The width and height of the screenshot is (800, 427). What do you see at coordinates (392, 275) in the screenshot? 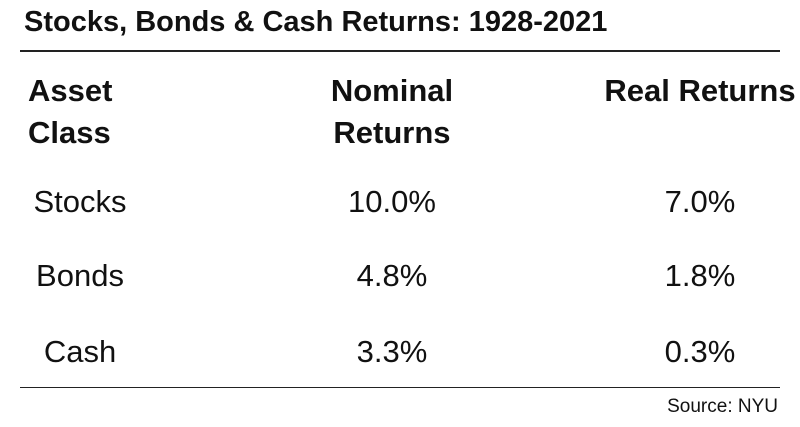
I see `cell: 4.8%` at bounding box center [392, 275].